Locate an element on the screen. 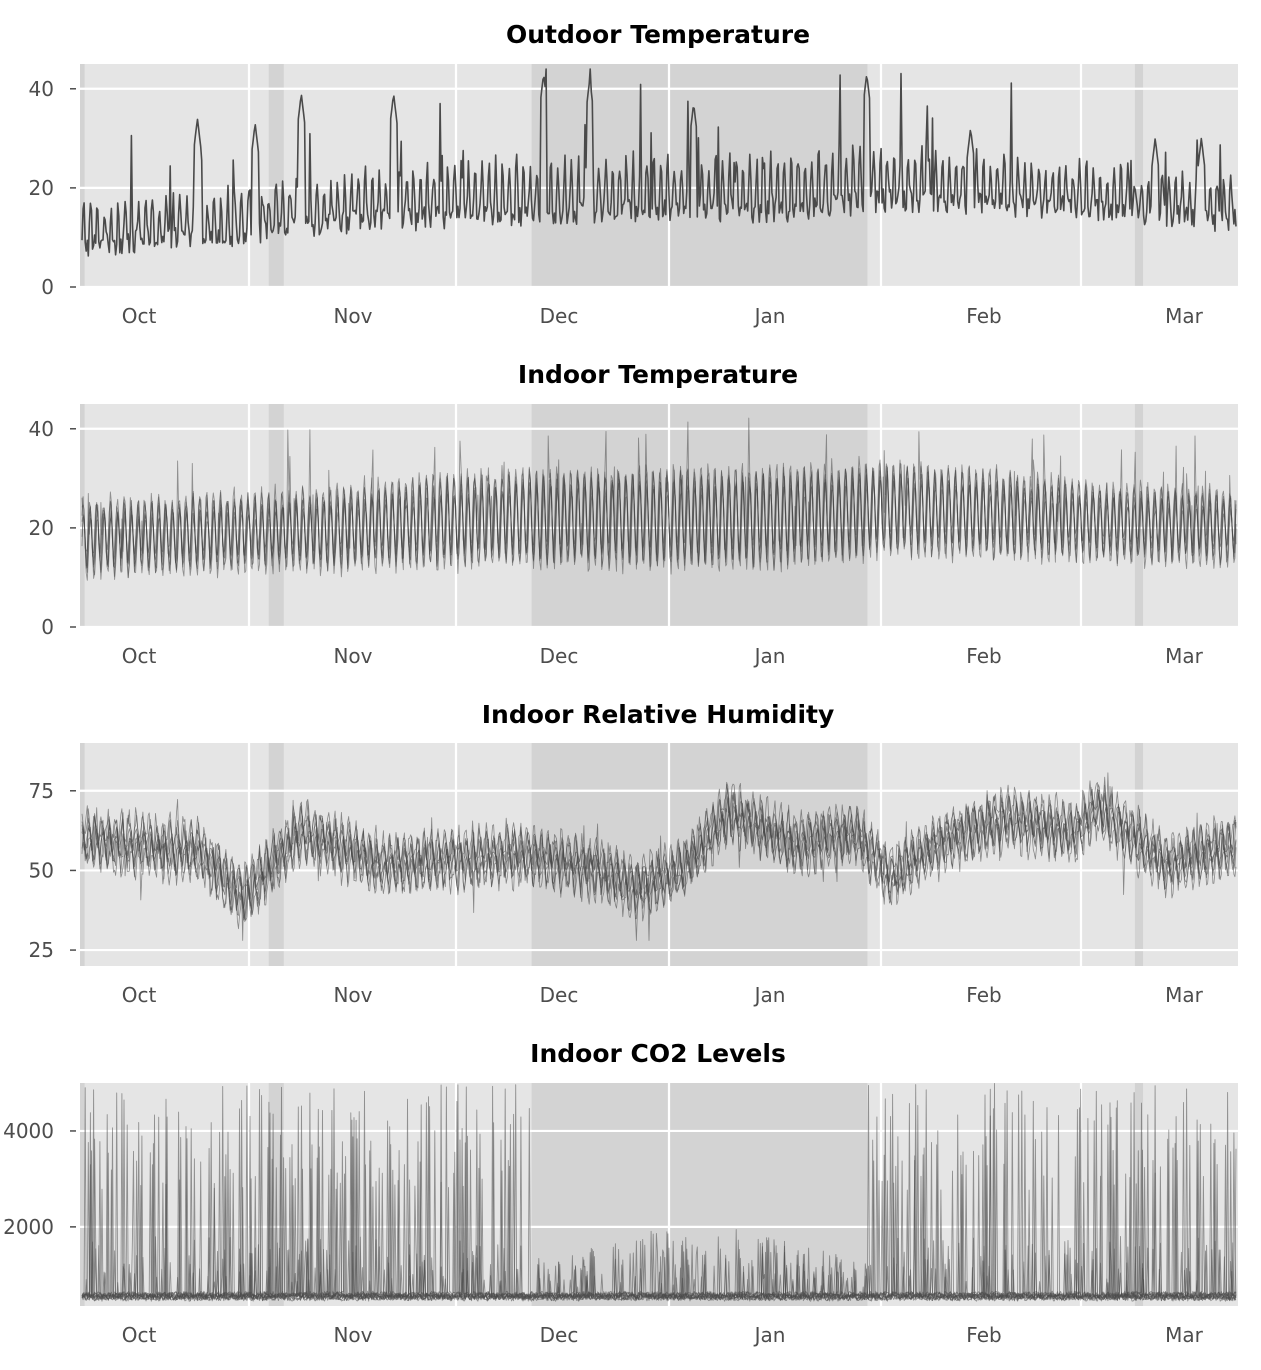 This screenshot has width=1261, height=1370. chart-title: Indoor CO2 Levels is located at coordinates (658, 1053).